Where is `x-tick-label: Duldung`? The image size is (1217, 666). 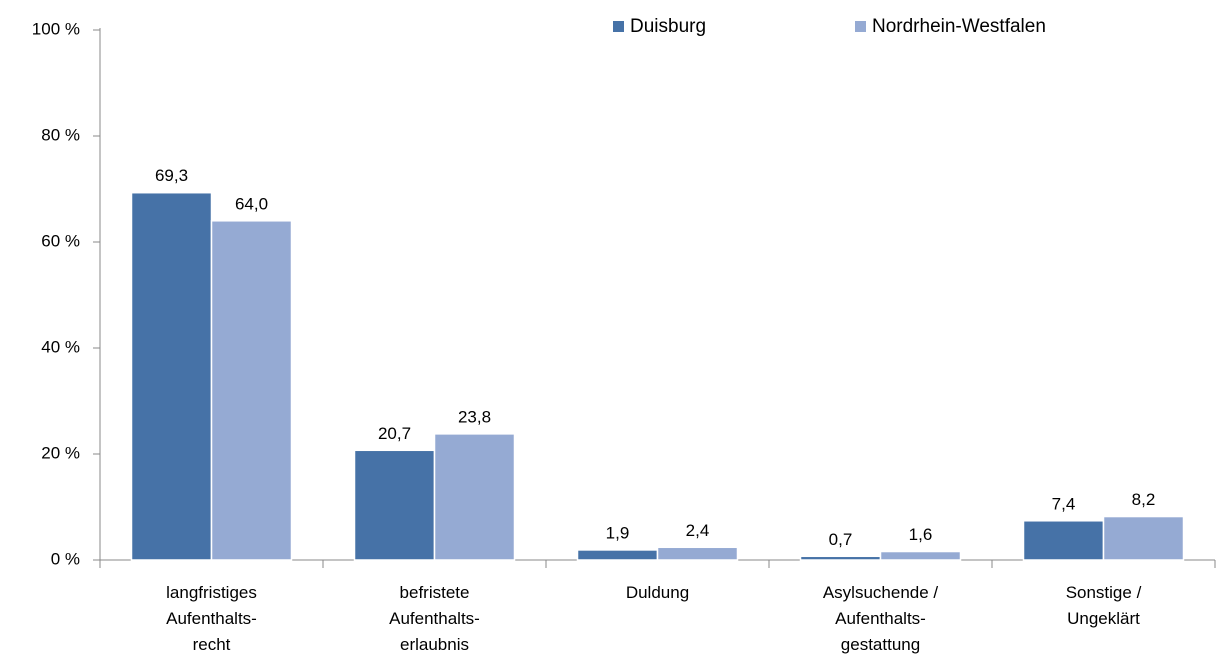
x-tick-label: Duldung is located at coordinates (657, 592).